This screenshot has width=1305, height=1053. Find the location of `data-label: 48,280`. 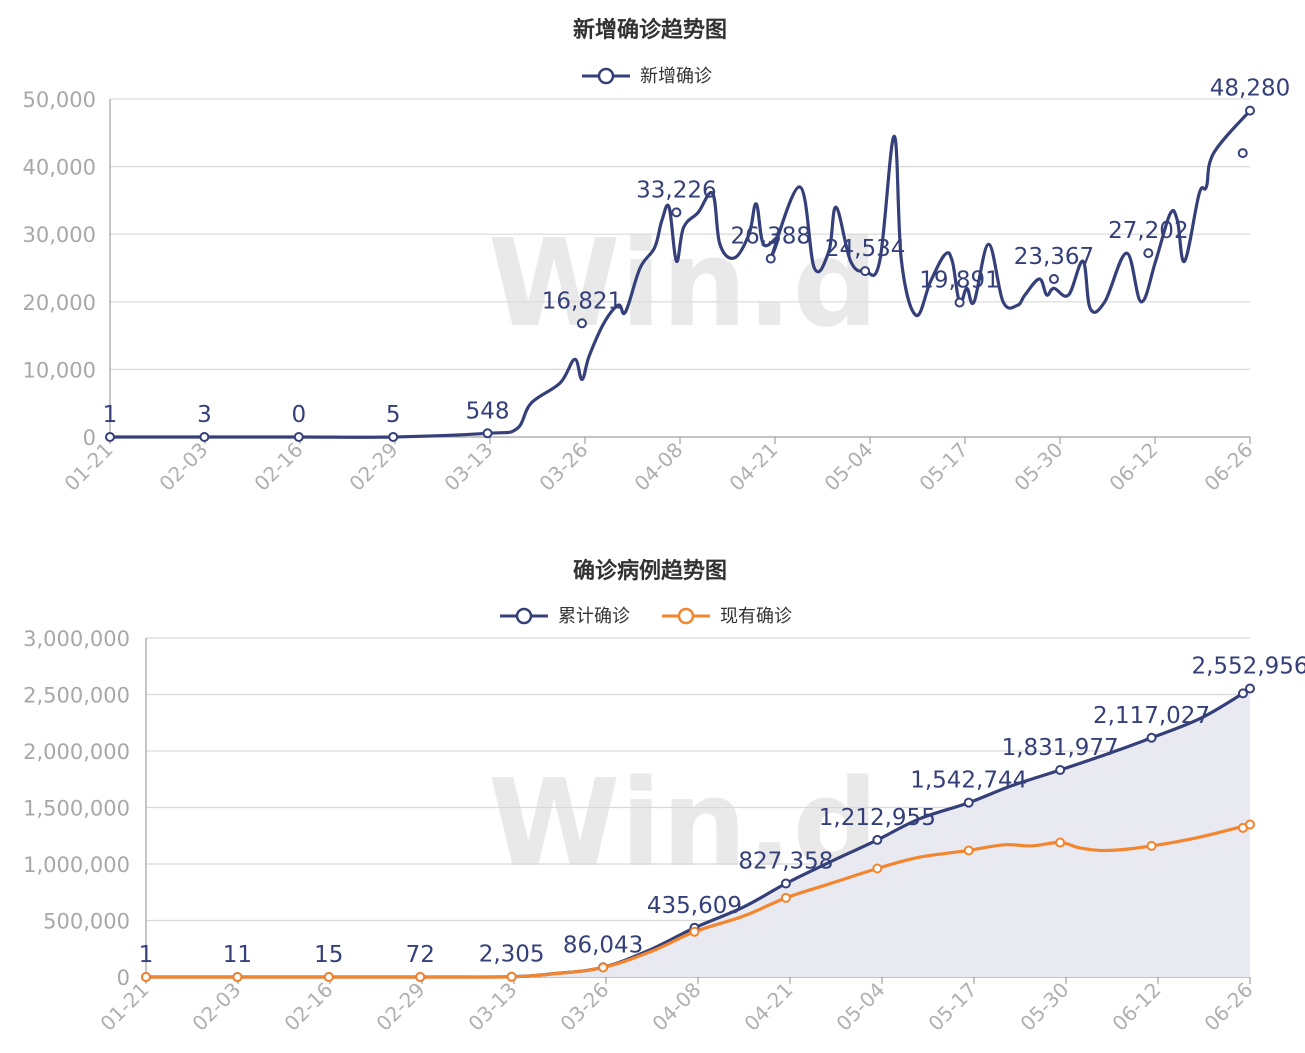

data-label: 48,280 is located at coordinates (1250, 89).